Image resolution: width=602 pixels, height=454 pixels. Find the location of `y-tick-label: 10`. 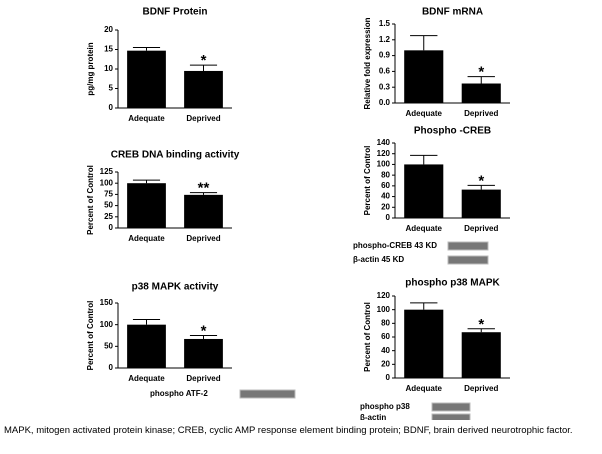

y-tick-label: 10 is located at coordinates (108, 68).